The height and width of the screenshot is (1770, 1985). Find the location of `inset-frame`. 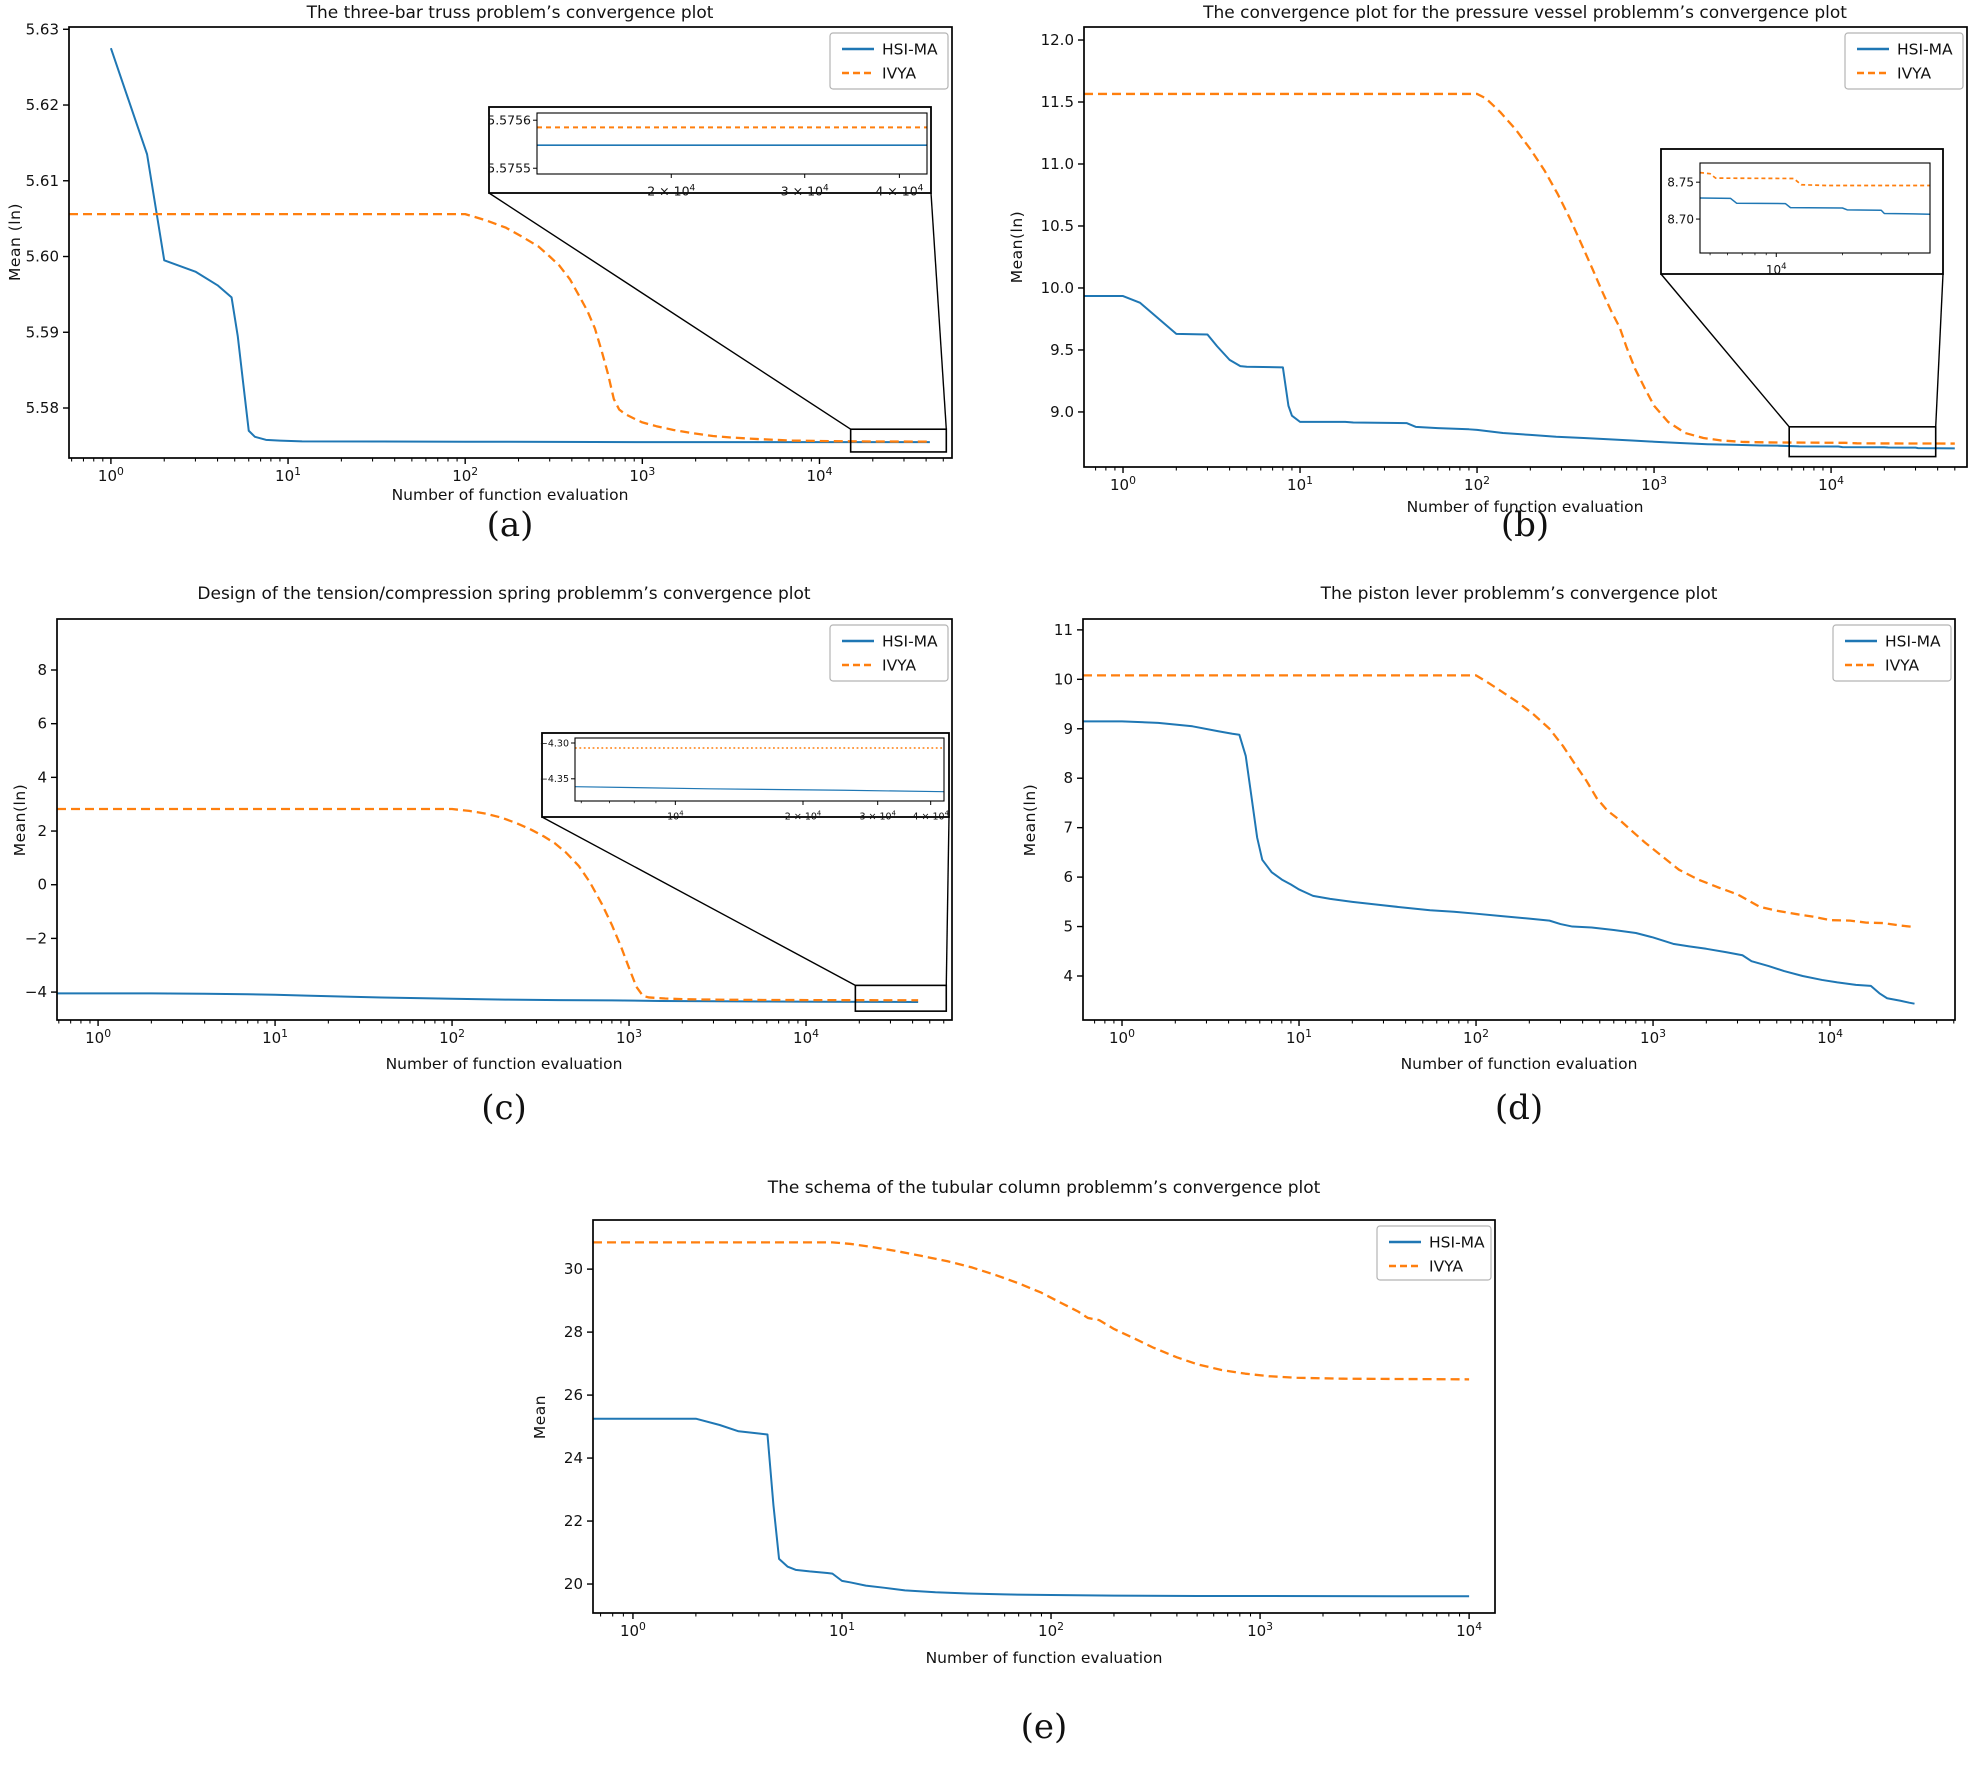

inset-frame is located at coordinates (745, 775).